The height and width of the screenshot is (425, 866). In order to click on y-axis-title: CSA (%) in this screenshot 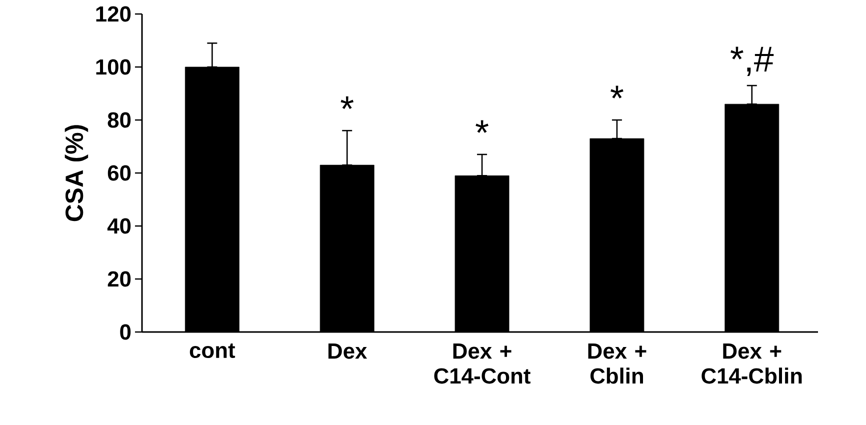, I will do `click(76, 173)`.